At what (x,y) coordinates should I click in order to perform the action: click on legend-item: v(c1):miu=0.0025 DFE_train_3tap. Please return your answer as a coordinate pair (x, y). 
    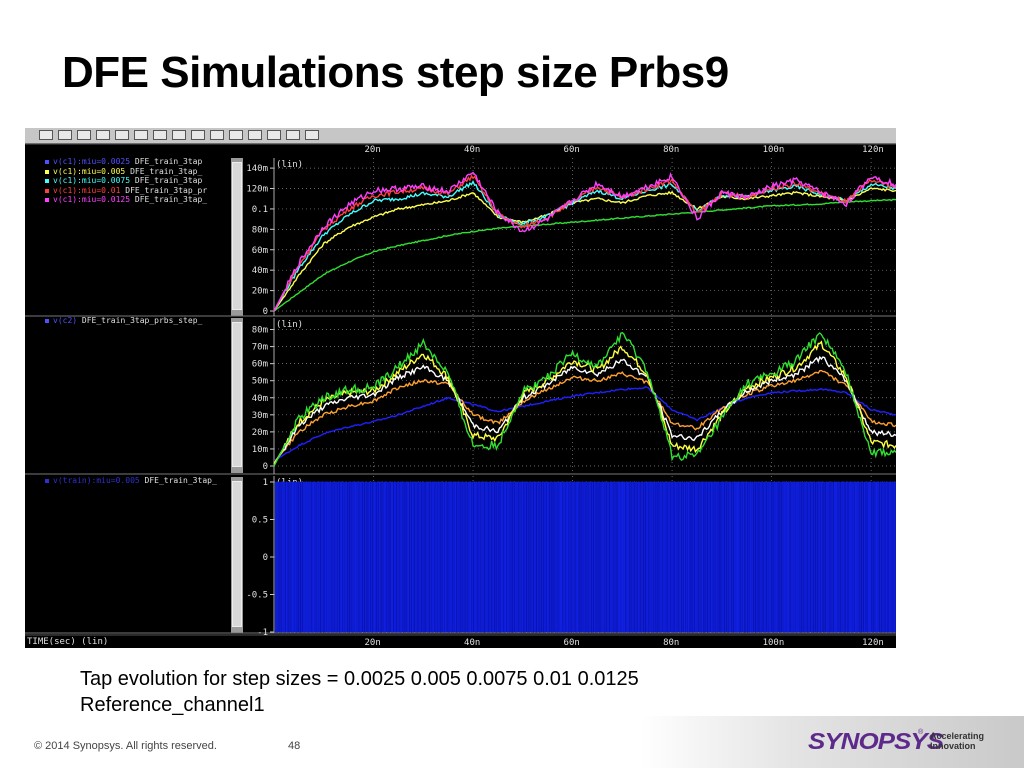
    Looking at the image, I should click on (127, 162).